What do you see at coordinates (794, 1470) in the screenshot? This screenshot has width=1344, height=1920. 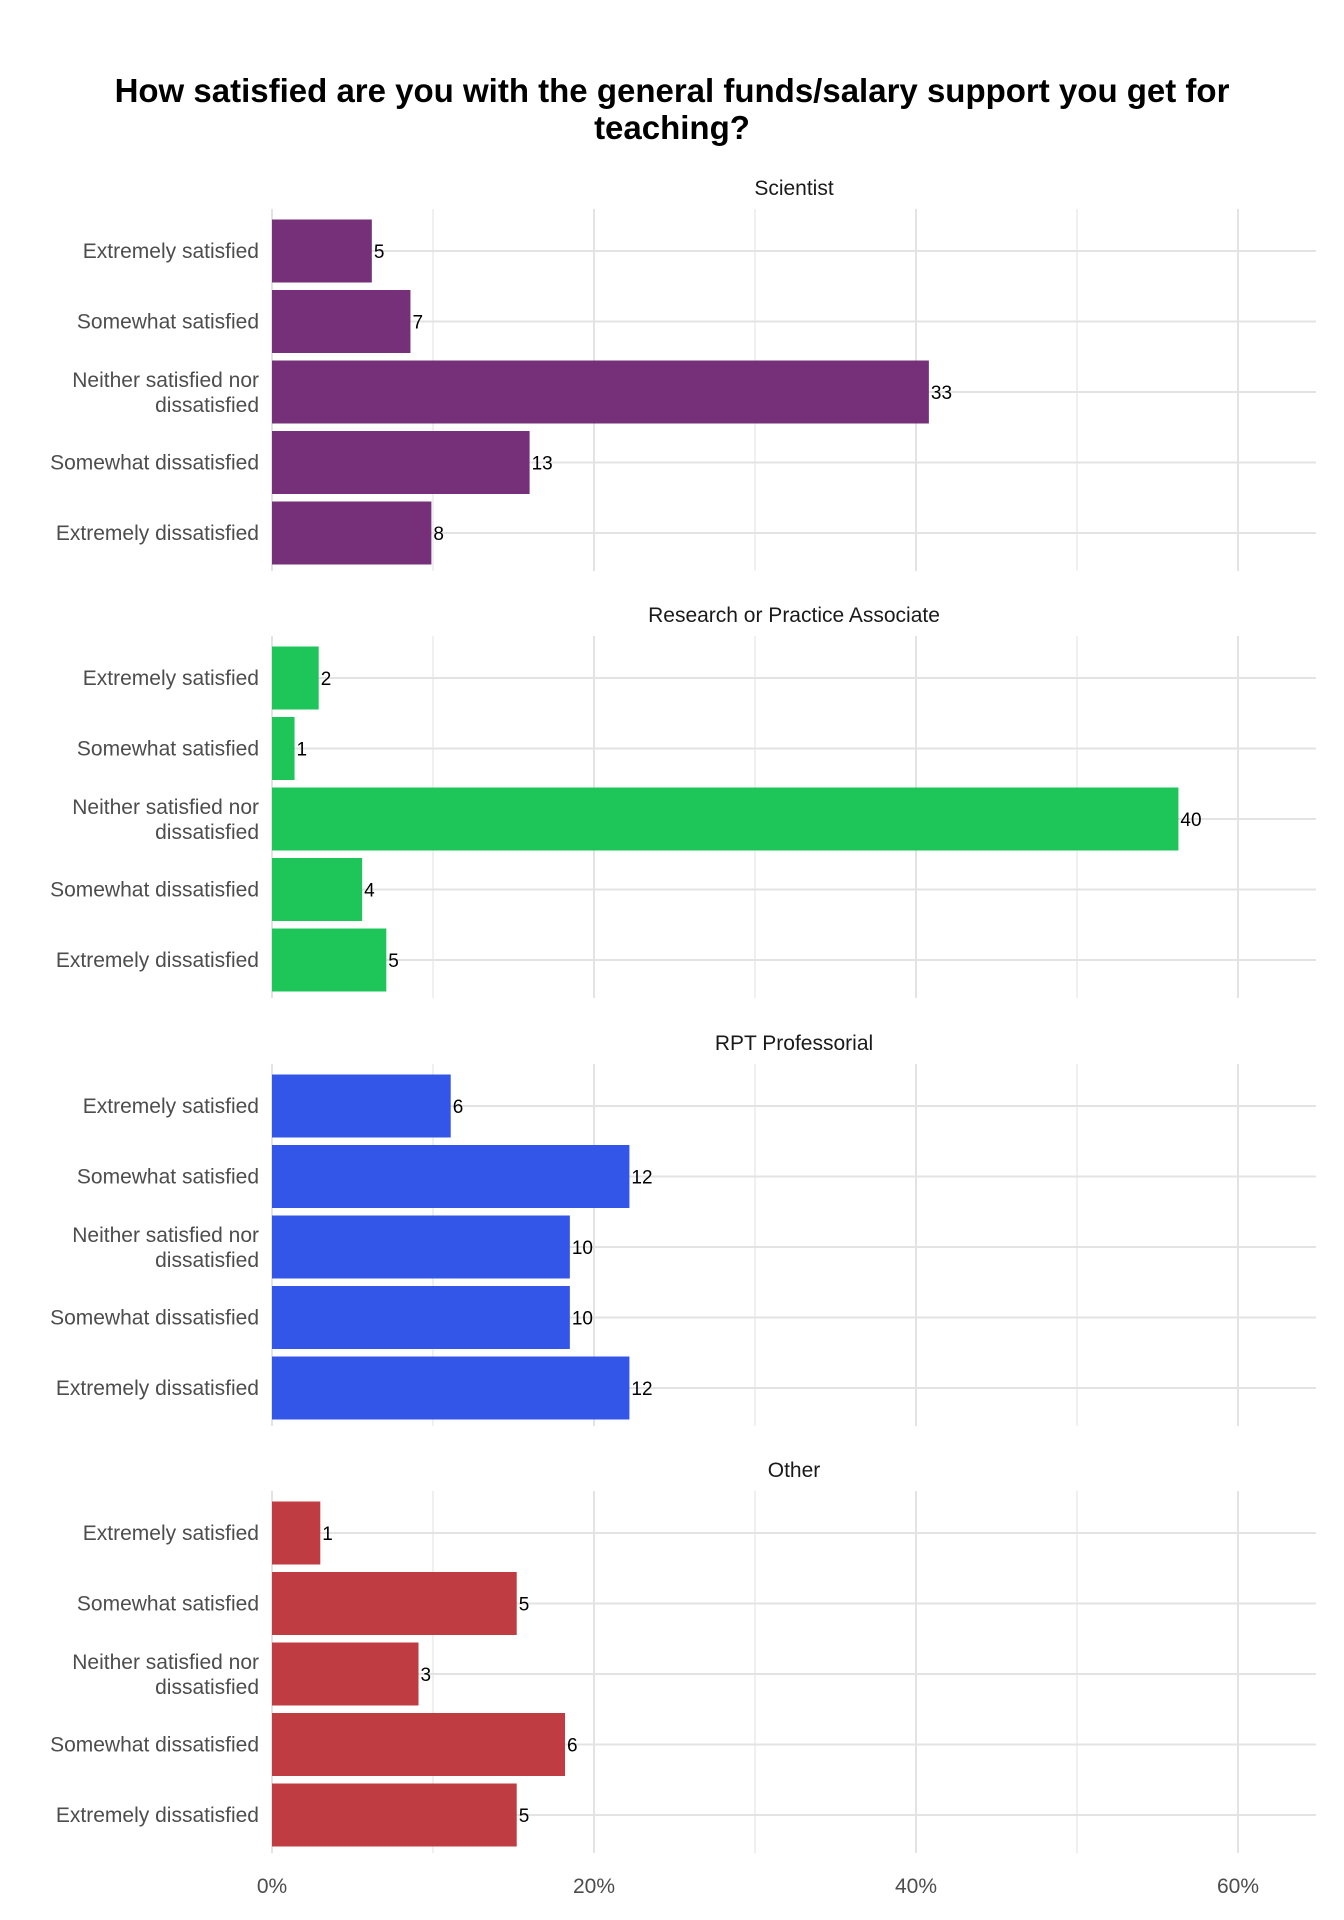 I see `facet-label: Other` at bounding box center [794, 1470].